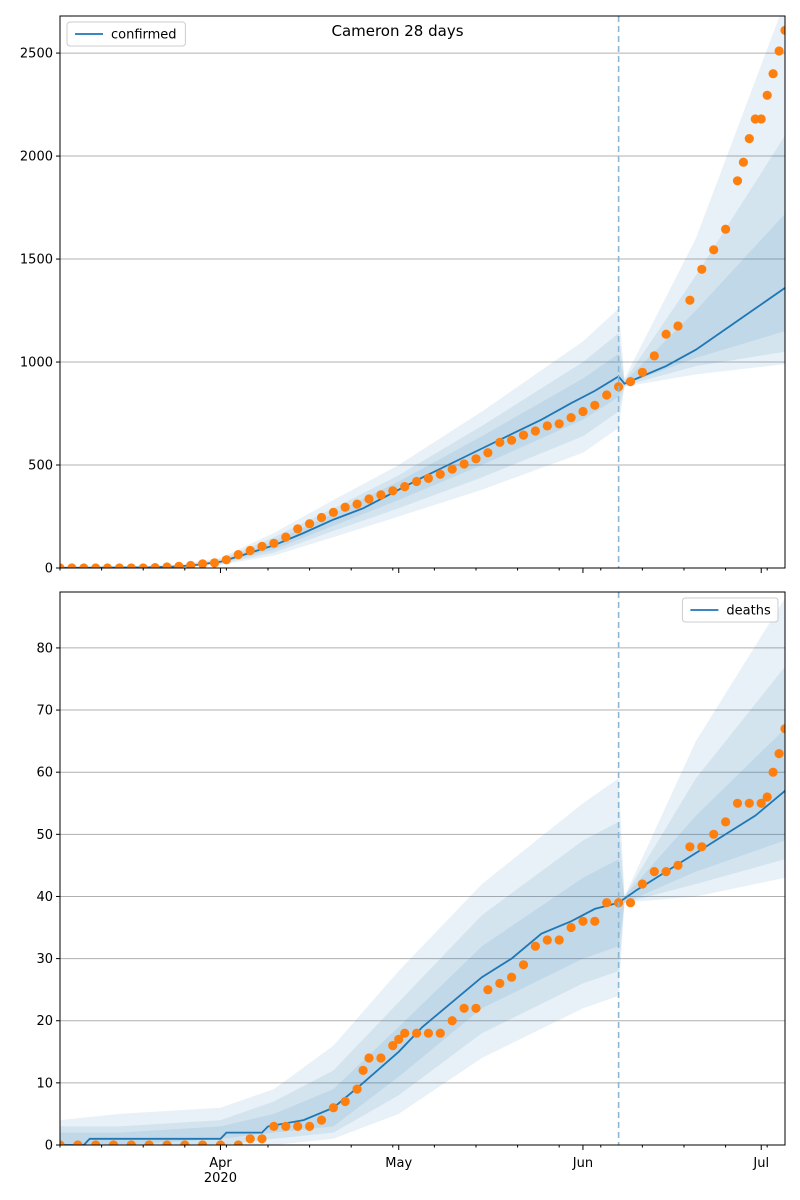 The image size is (800, 1200). I want to click on x-tick-label: Jul, so click(760, 1163).